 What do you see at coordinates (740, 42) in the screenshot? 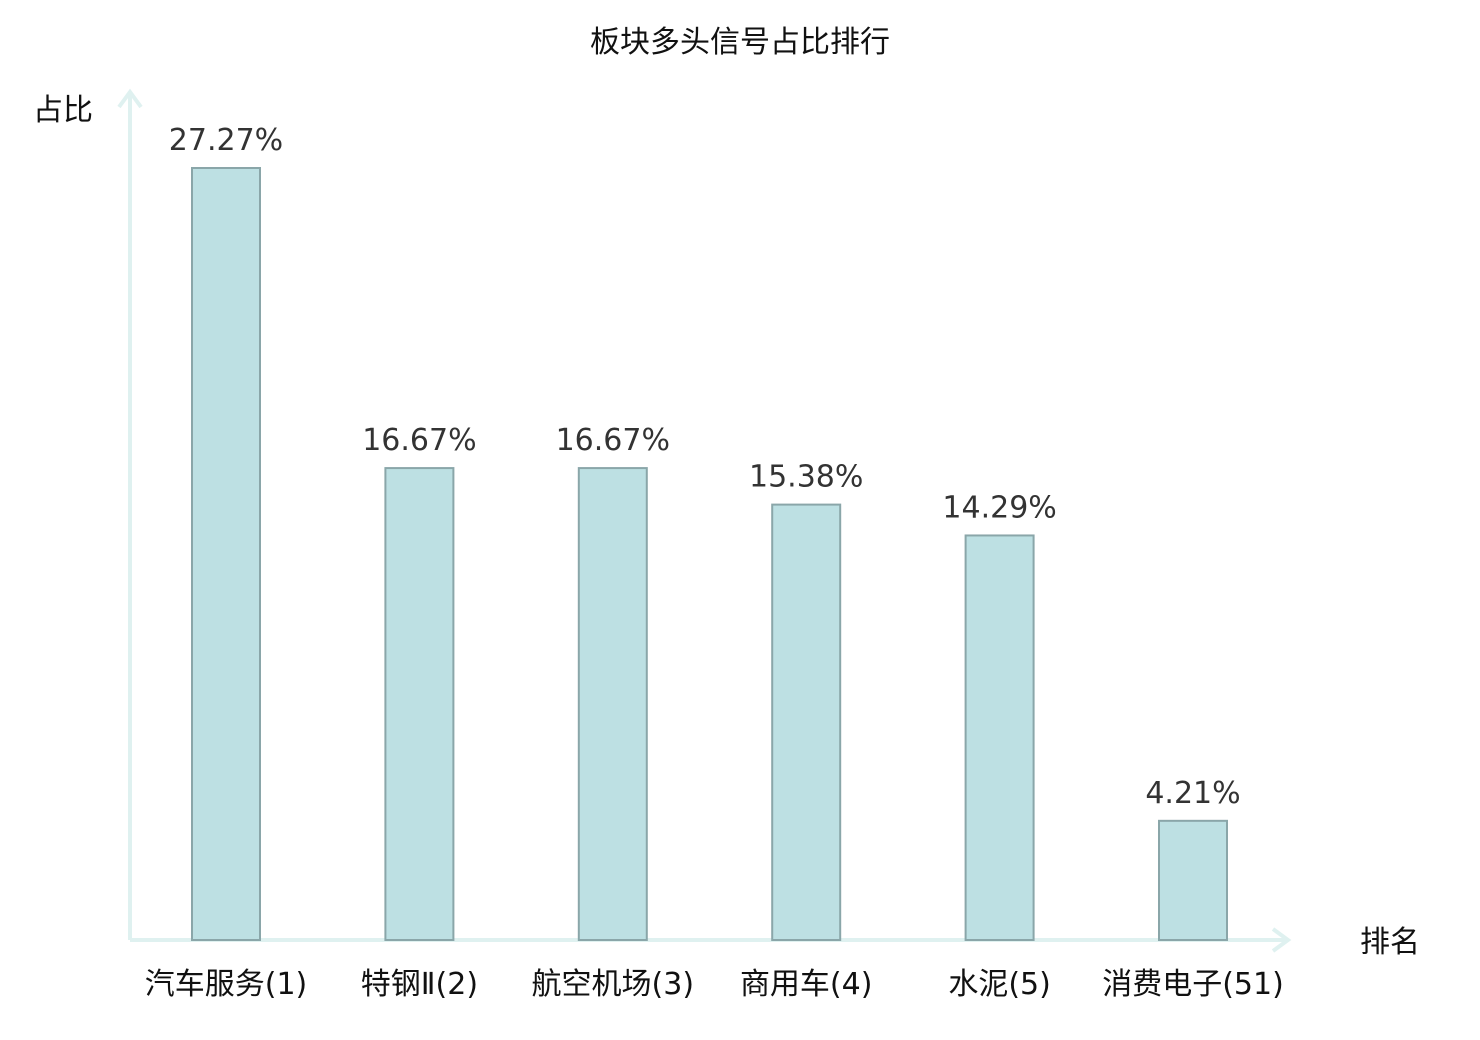
I see `chart-title: 板块多头信号占比排行` at bounding box center [740, 42].